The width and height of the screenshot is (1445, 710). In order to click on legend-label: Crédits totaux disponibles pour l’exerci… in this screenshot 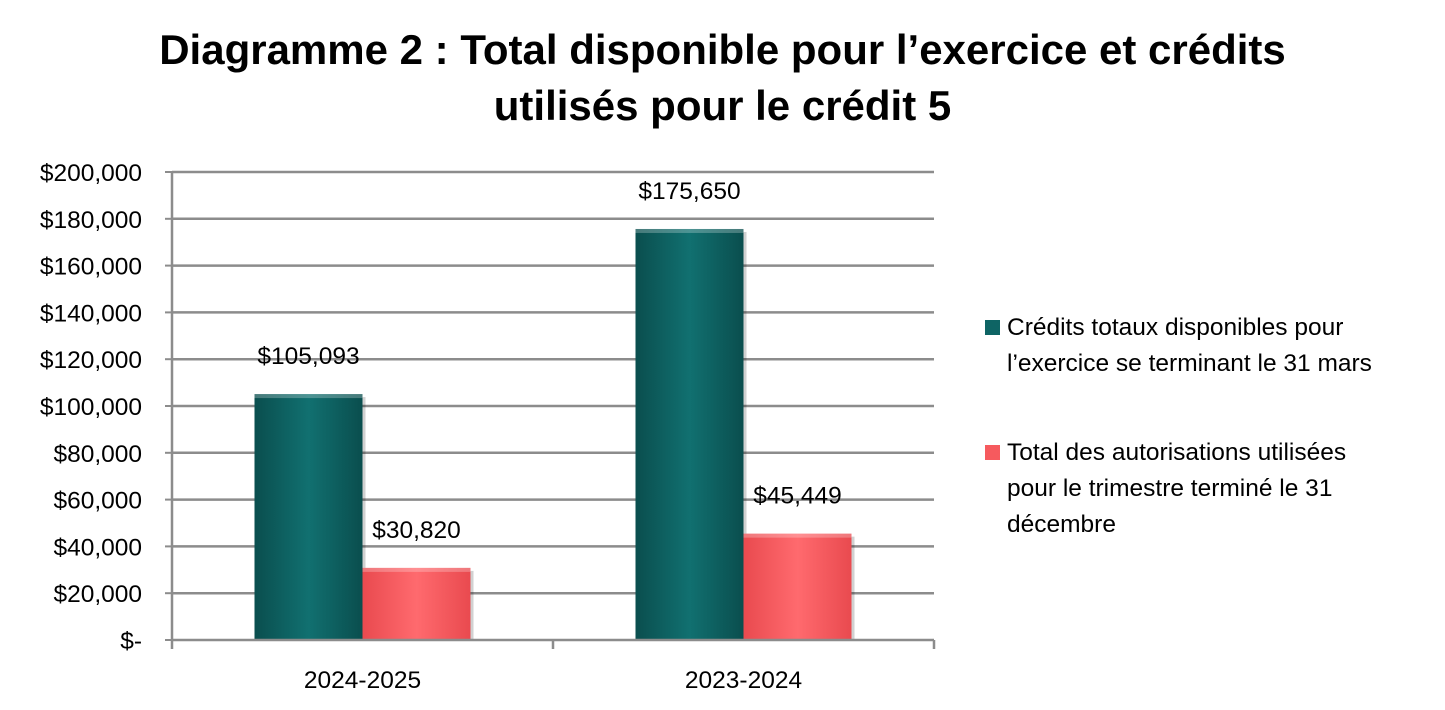, I will do `click(1217, 346)`.